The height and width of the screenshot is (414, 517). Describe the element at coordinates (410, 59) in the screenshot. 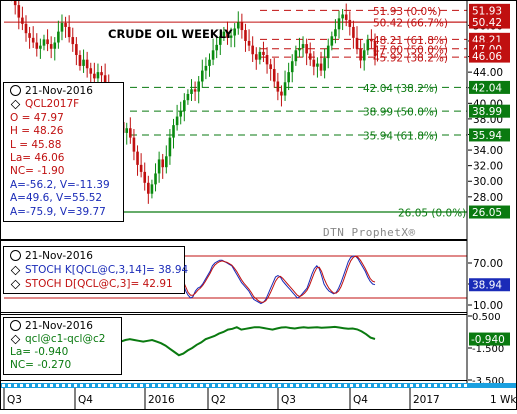

I see `fib-label: 45.92 (38.2%)` at that location.